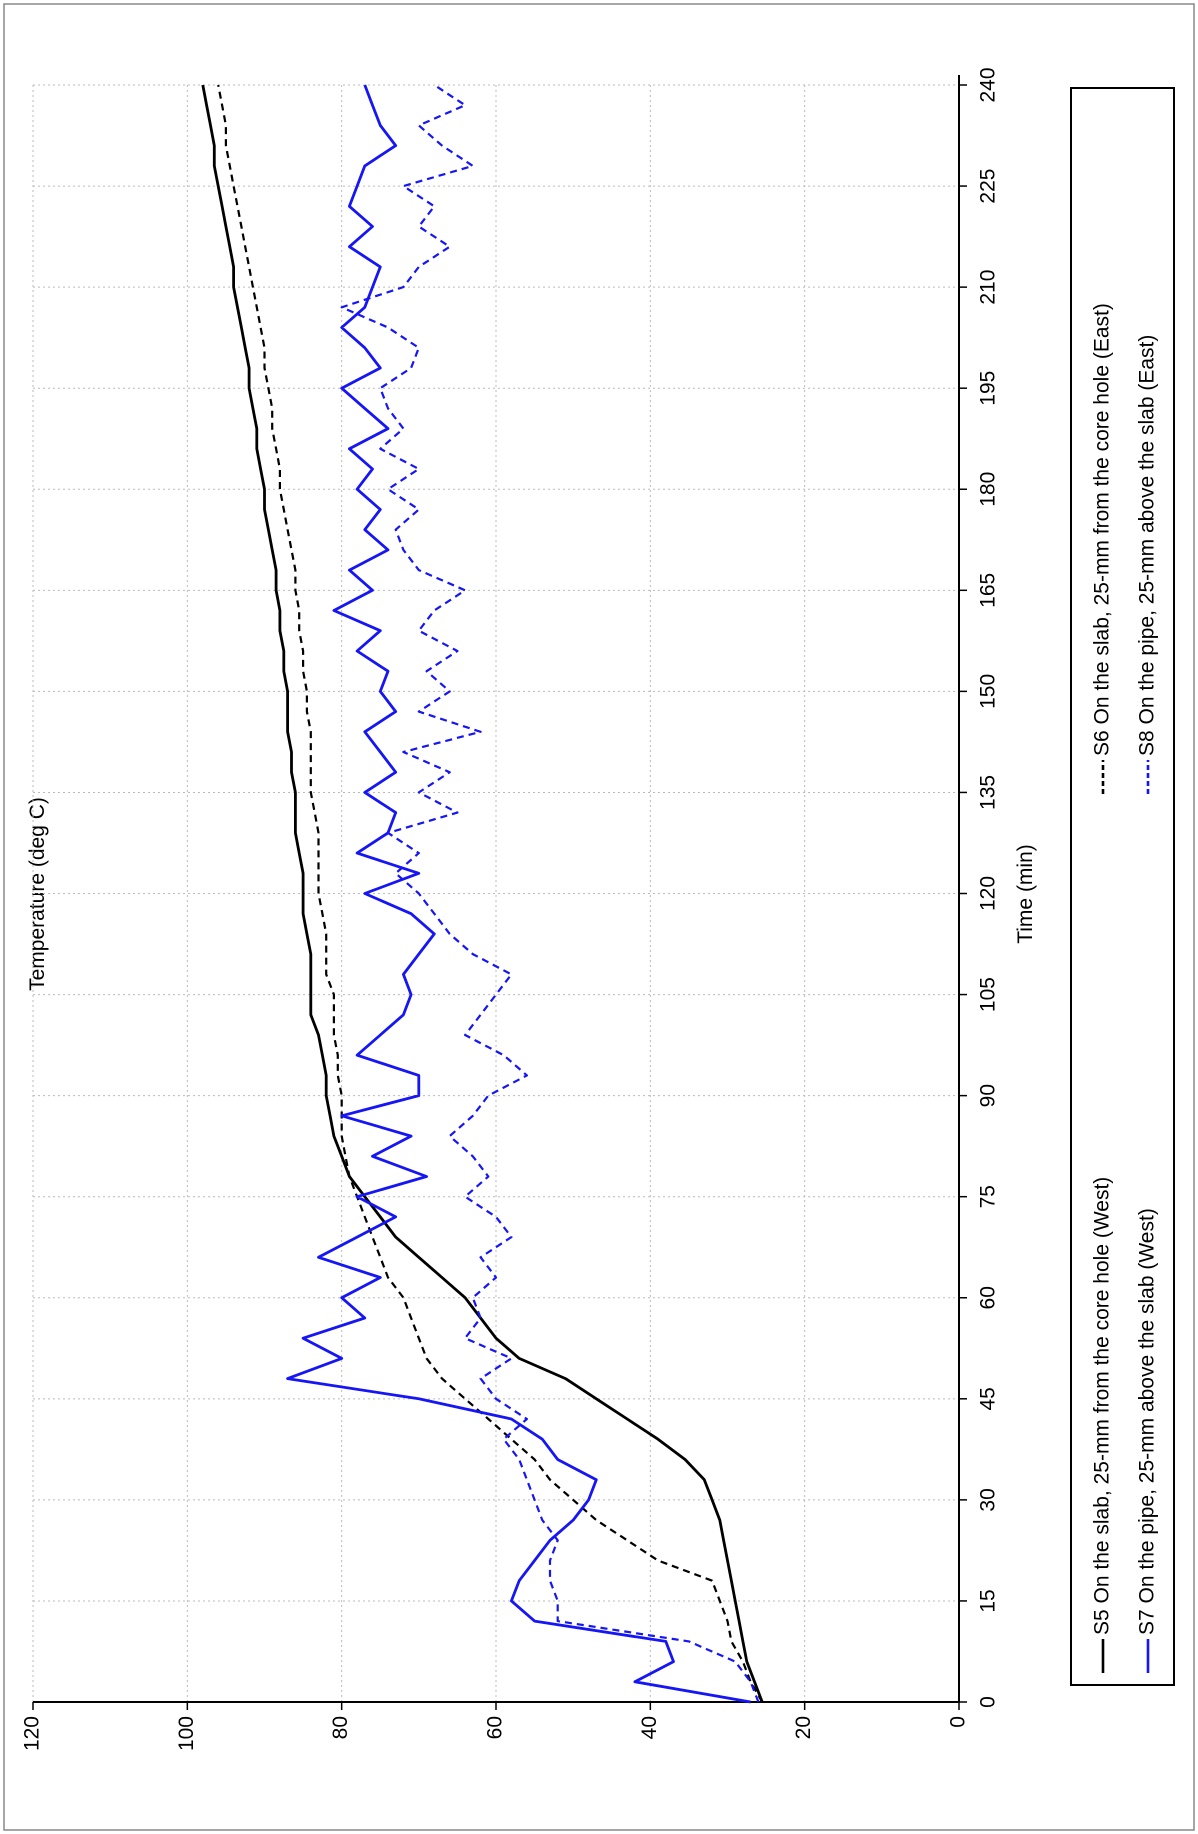  Describe the element at coordinates (988, 186) in the screenshot. I see `x-tick-label: 225` at that location.